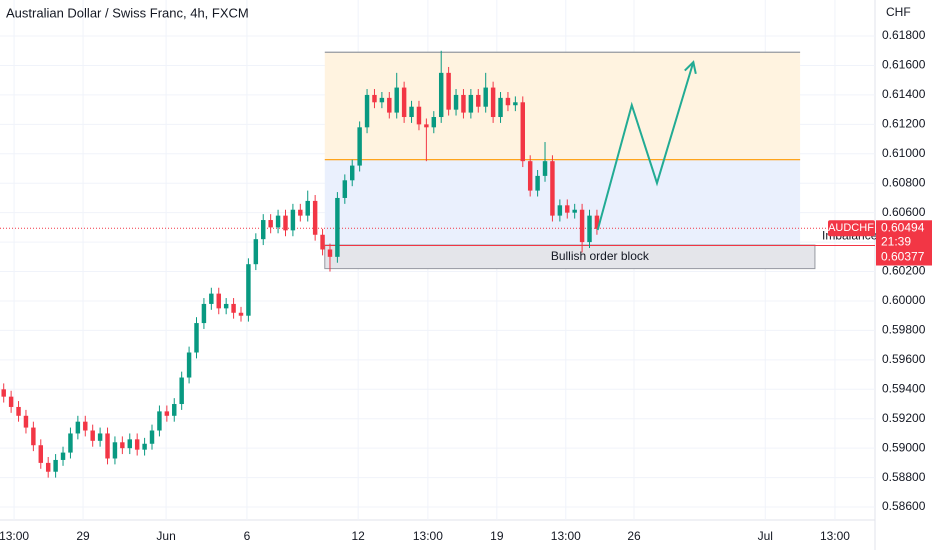  I want to click on currency-label: CHF, so click(898, 12).